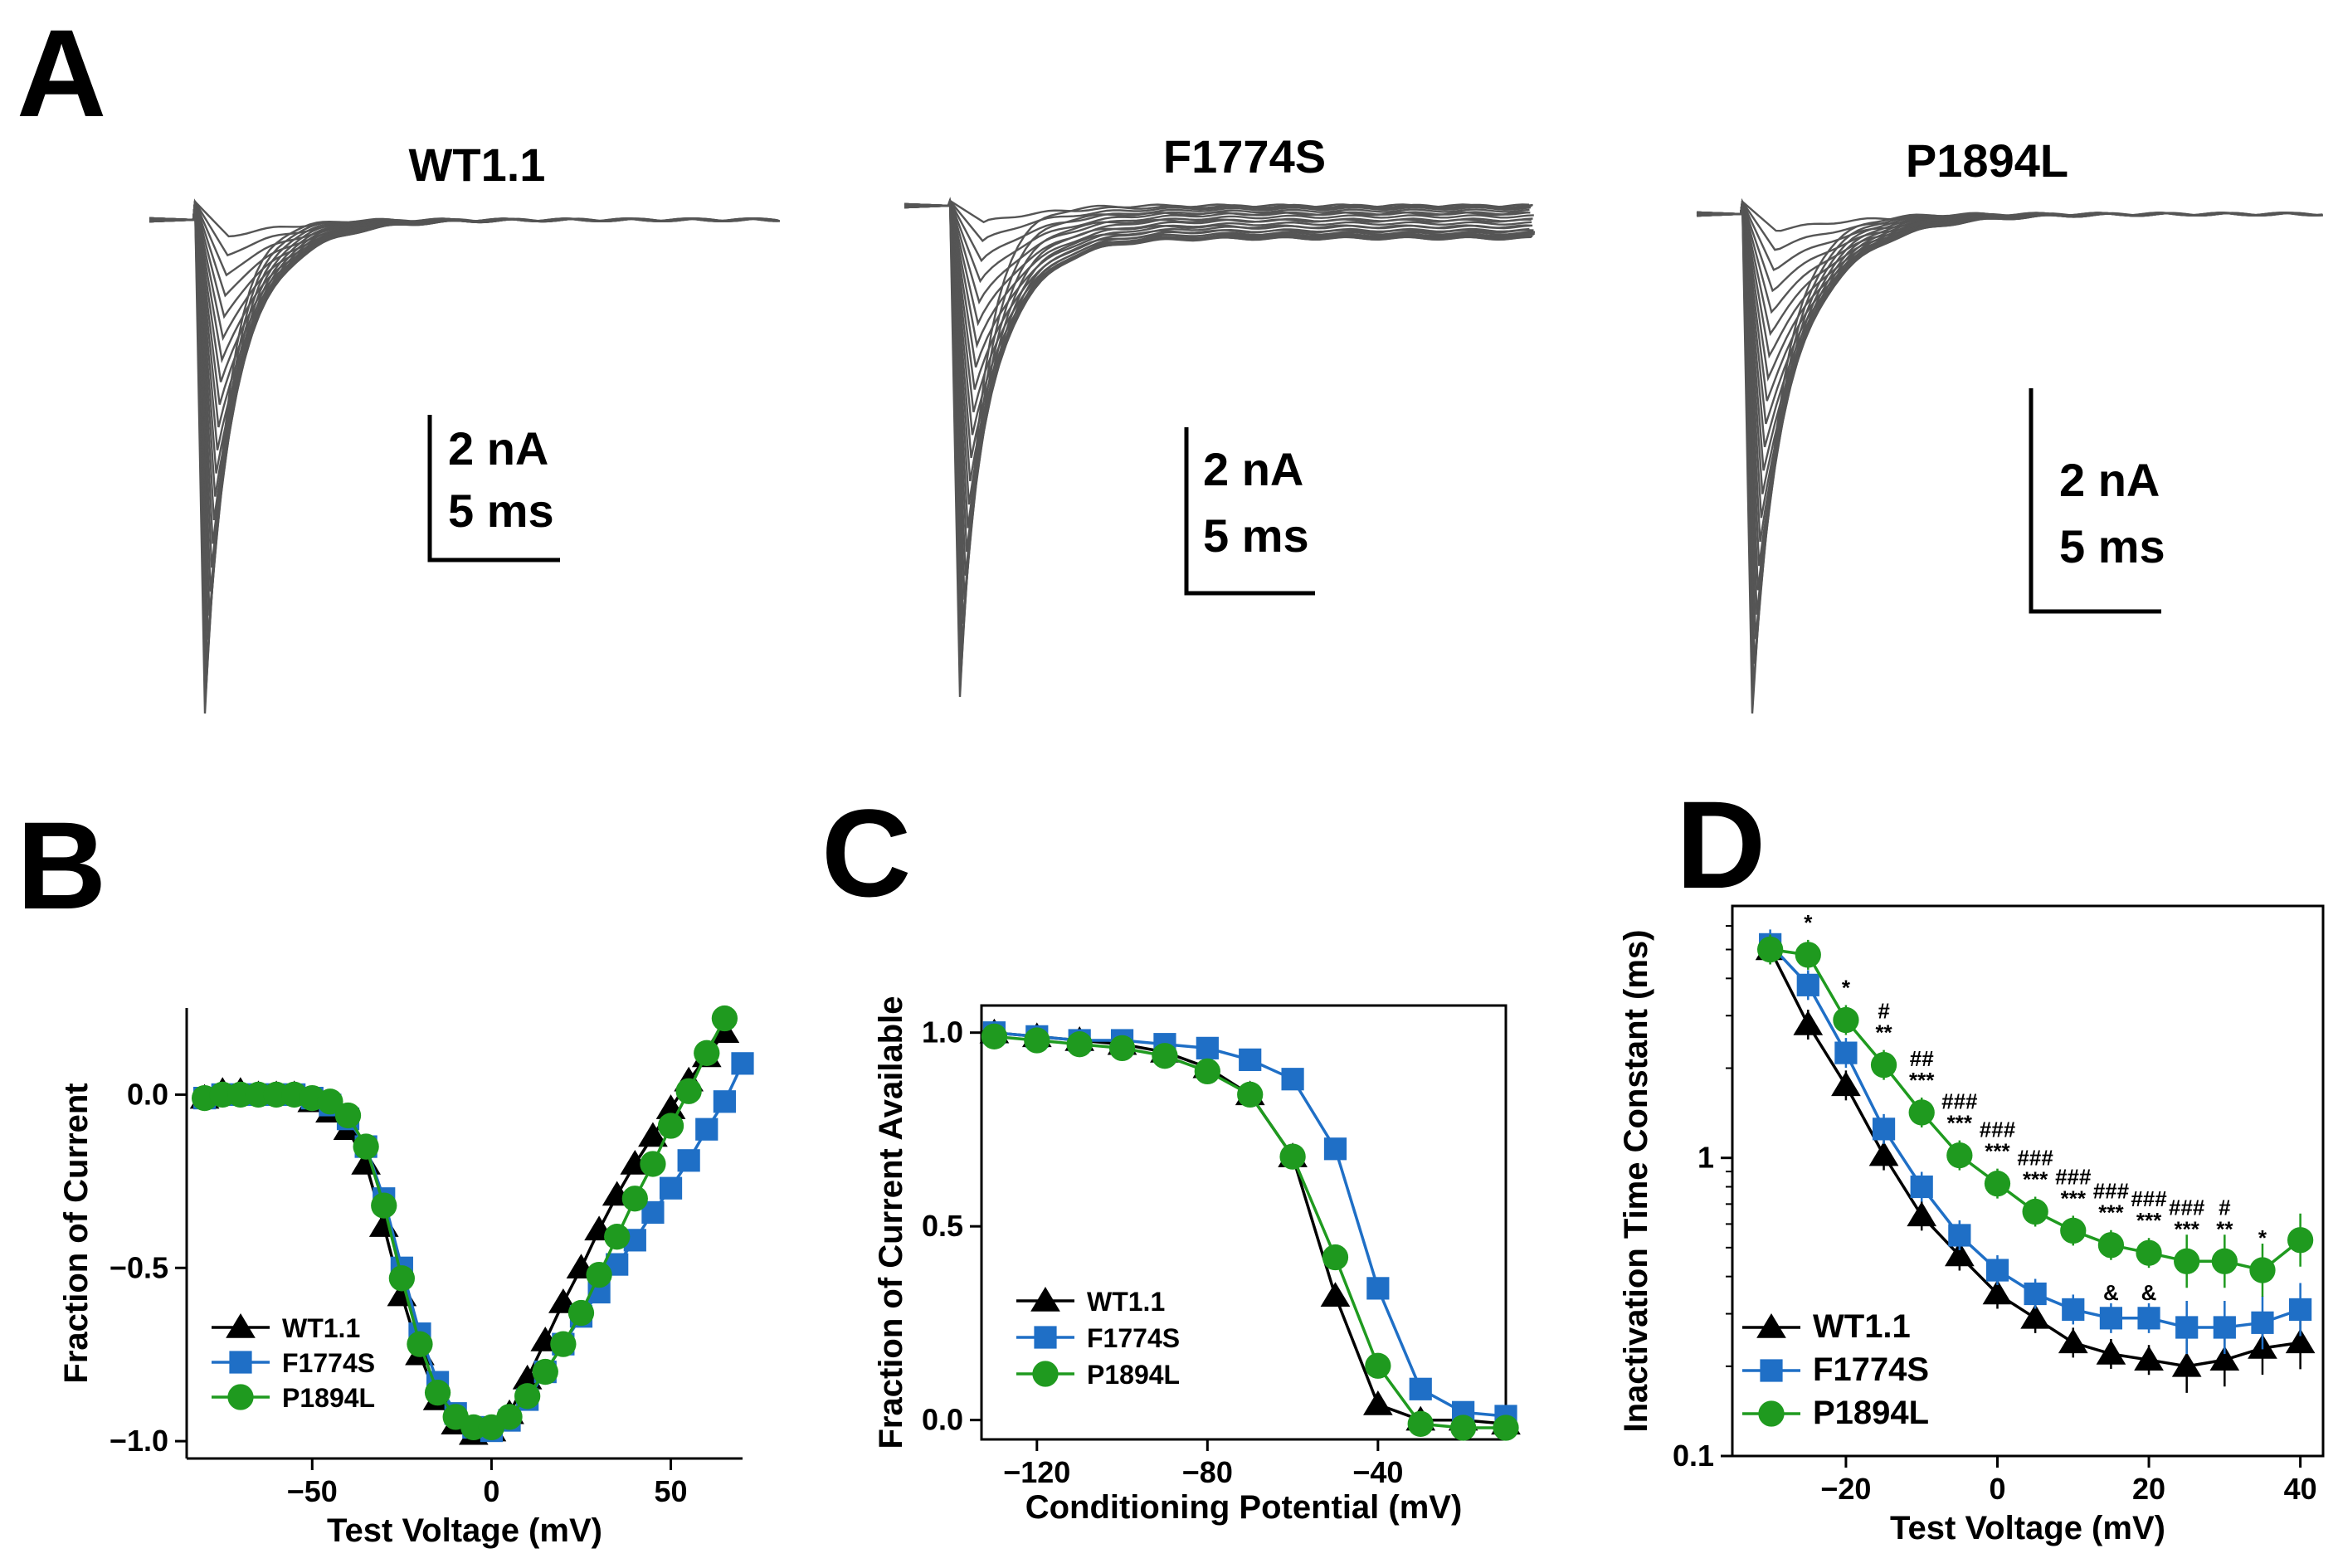  I want to click on scale-bar: 2 nA 5 ms, so click(1249, 511).